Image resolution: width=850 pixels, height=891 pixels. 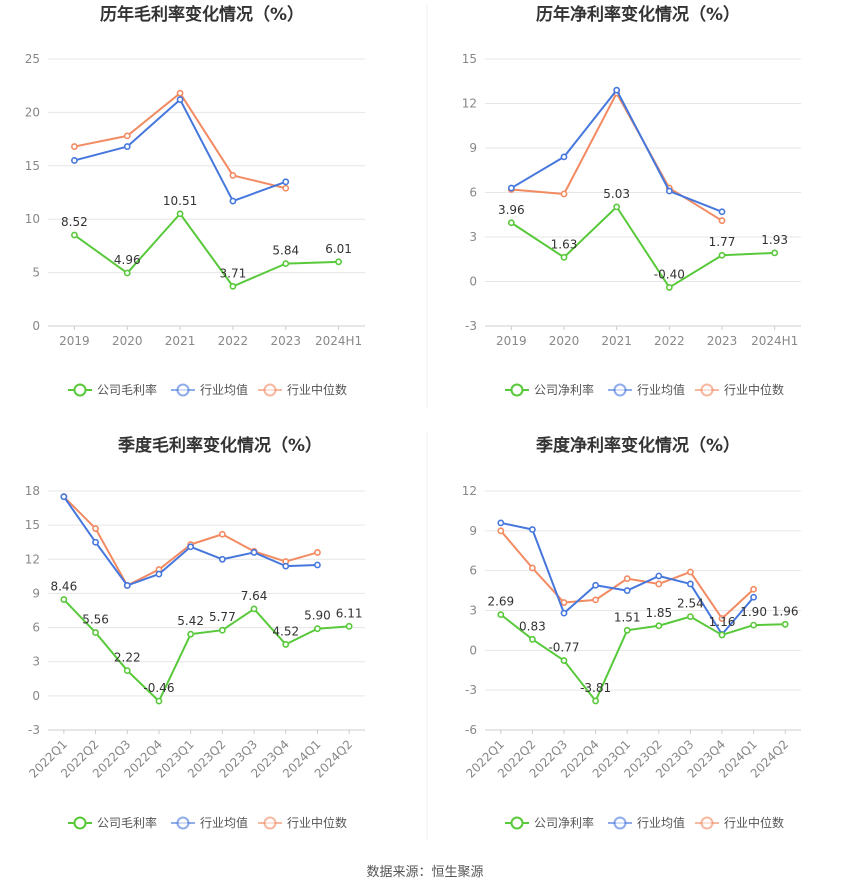 What do you see at coordinates (564, 341) in the screenshot?
I see `chart-1-xtick-1: 2020` at bounding box center [564, 341].